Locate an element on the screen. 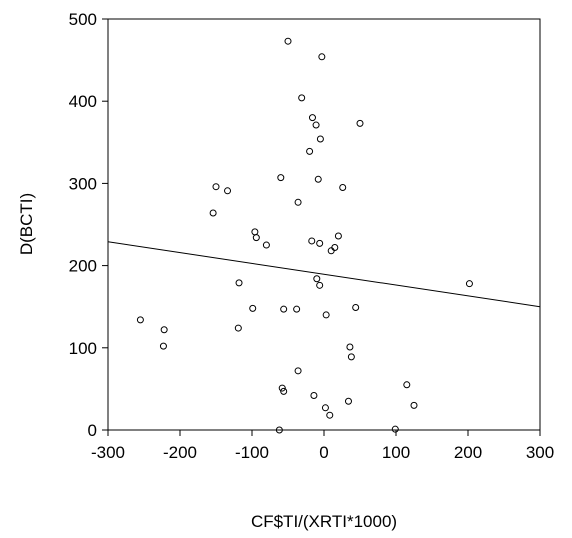 This screenshot has height=538, width=572. x-tick-label: 0 is located at coordinates (323, 452).